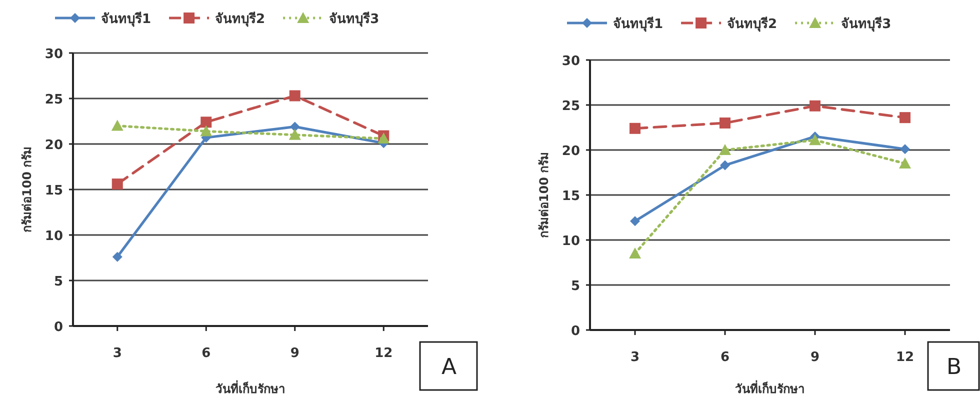 The image size is (980, 400). Describe the element at coordinates (954, 367) in the screenshot. I see `text: B` at that location.